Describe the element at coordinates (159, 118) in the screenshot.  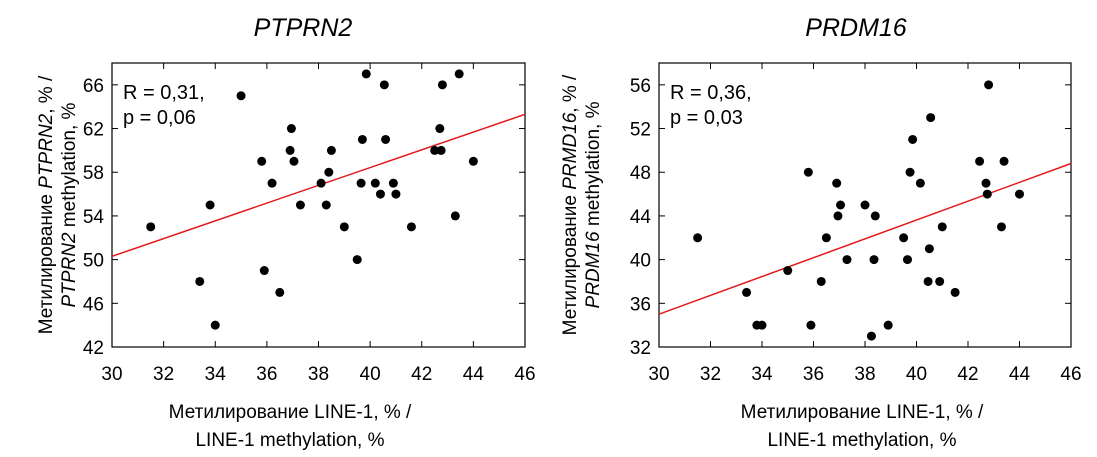
I see `annotation-p: p = 0,06` at that location.